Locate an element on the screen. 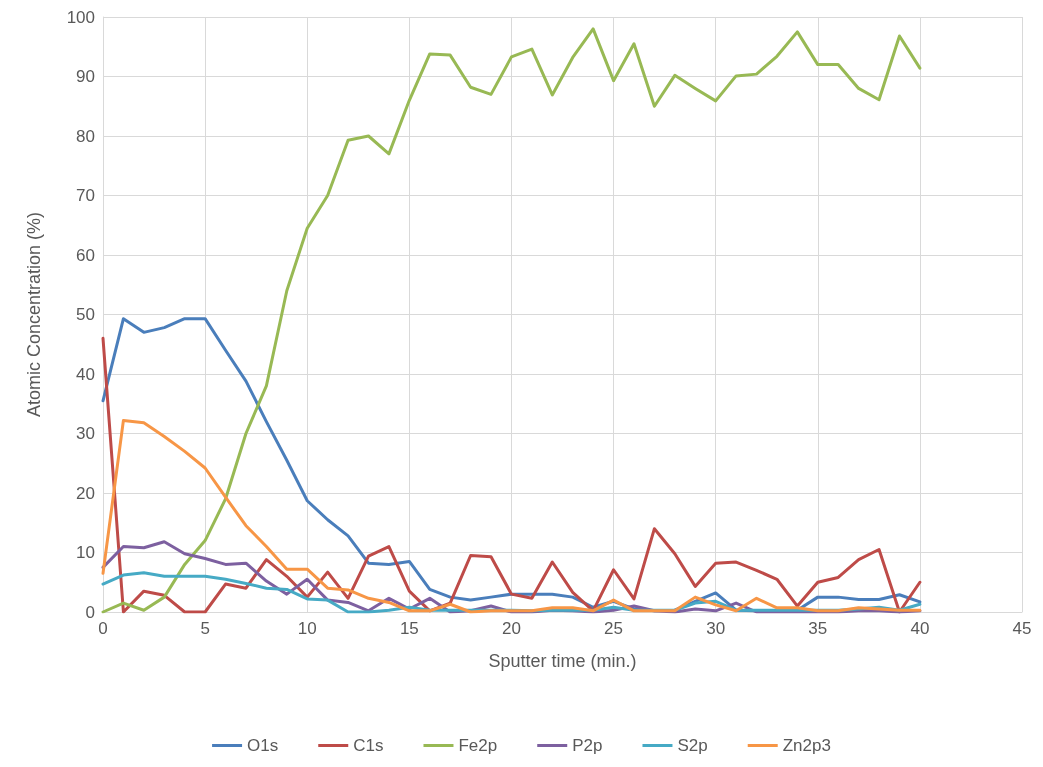 This screenshot has width=1043, height=767. x-tick-label: 10 is located at coordinates (307, 628).